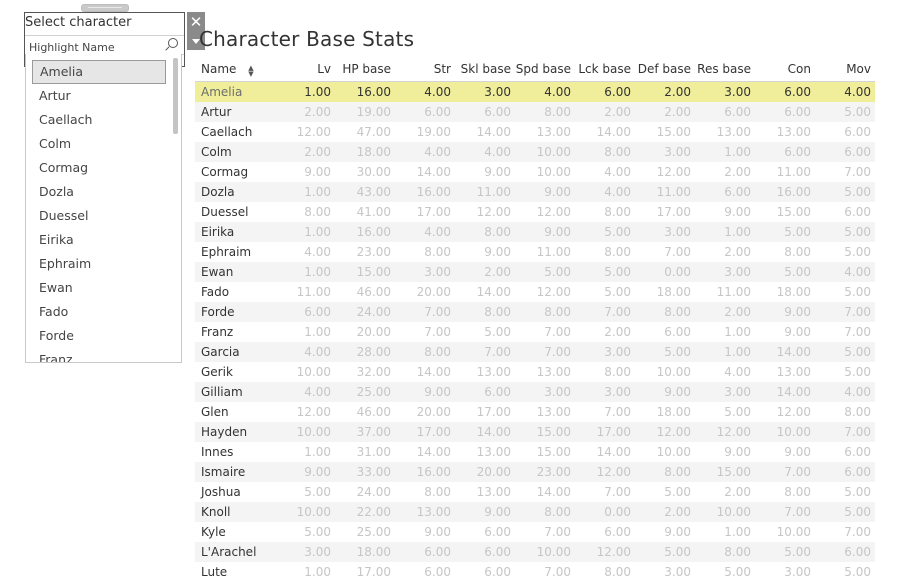 This screenshot has width=901, height=582. Describe the element at coordinates (799, 69) in the screenshot. I see `column-header-con: Con` at that location.